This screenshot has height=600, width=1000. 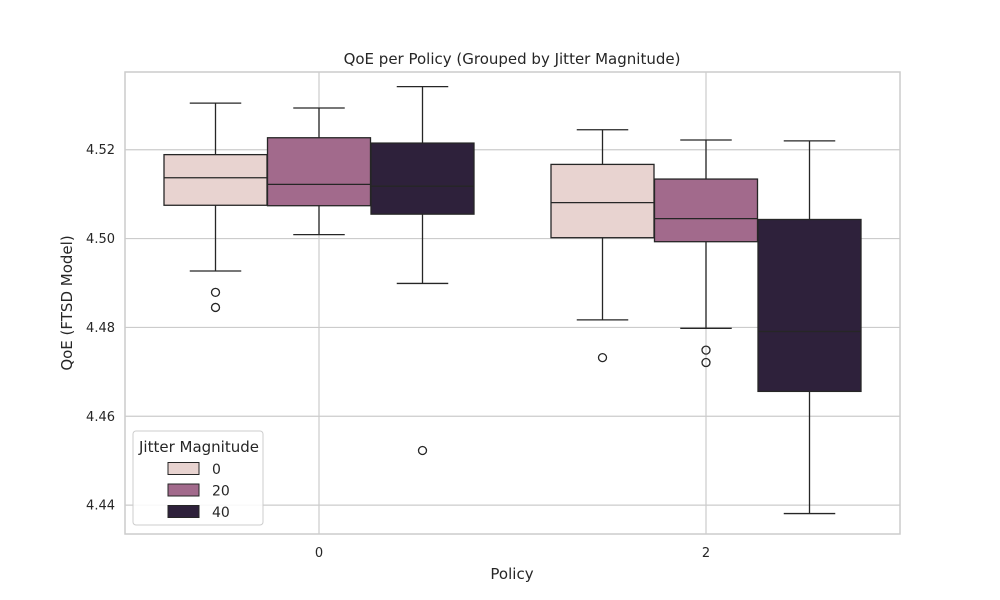 What do you see at coordinates (706, 553) in the screenshot?
I see `x-tick-label: 2` at bounding box center [706, 553].